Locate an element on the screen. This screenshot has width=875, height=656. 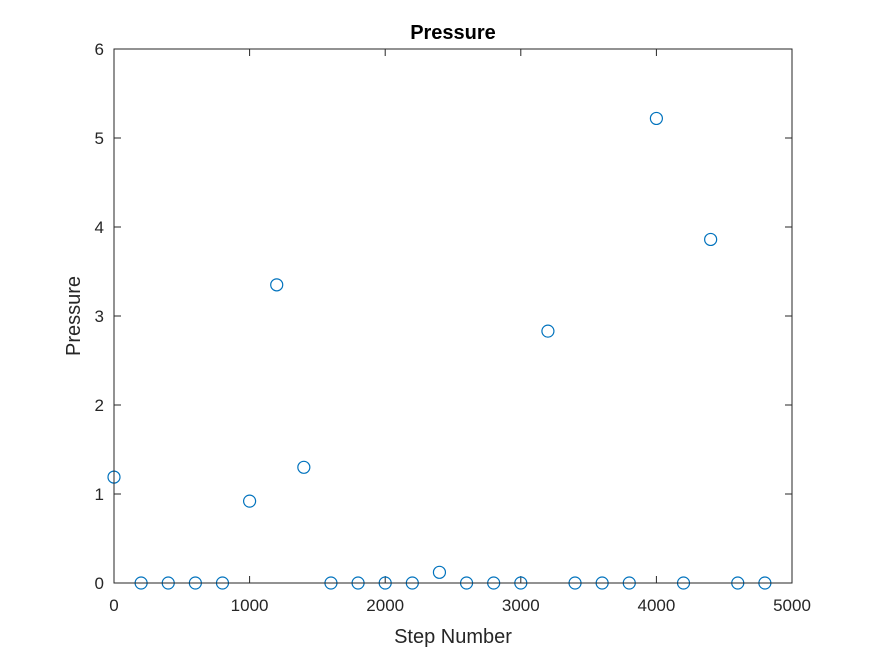
x-tick-label: 2000 is located at coordinates (385, 605).